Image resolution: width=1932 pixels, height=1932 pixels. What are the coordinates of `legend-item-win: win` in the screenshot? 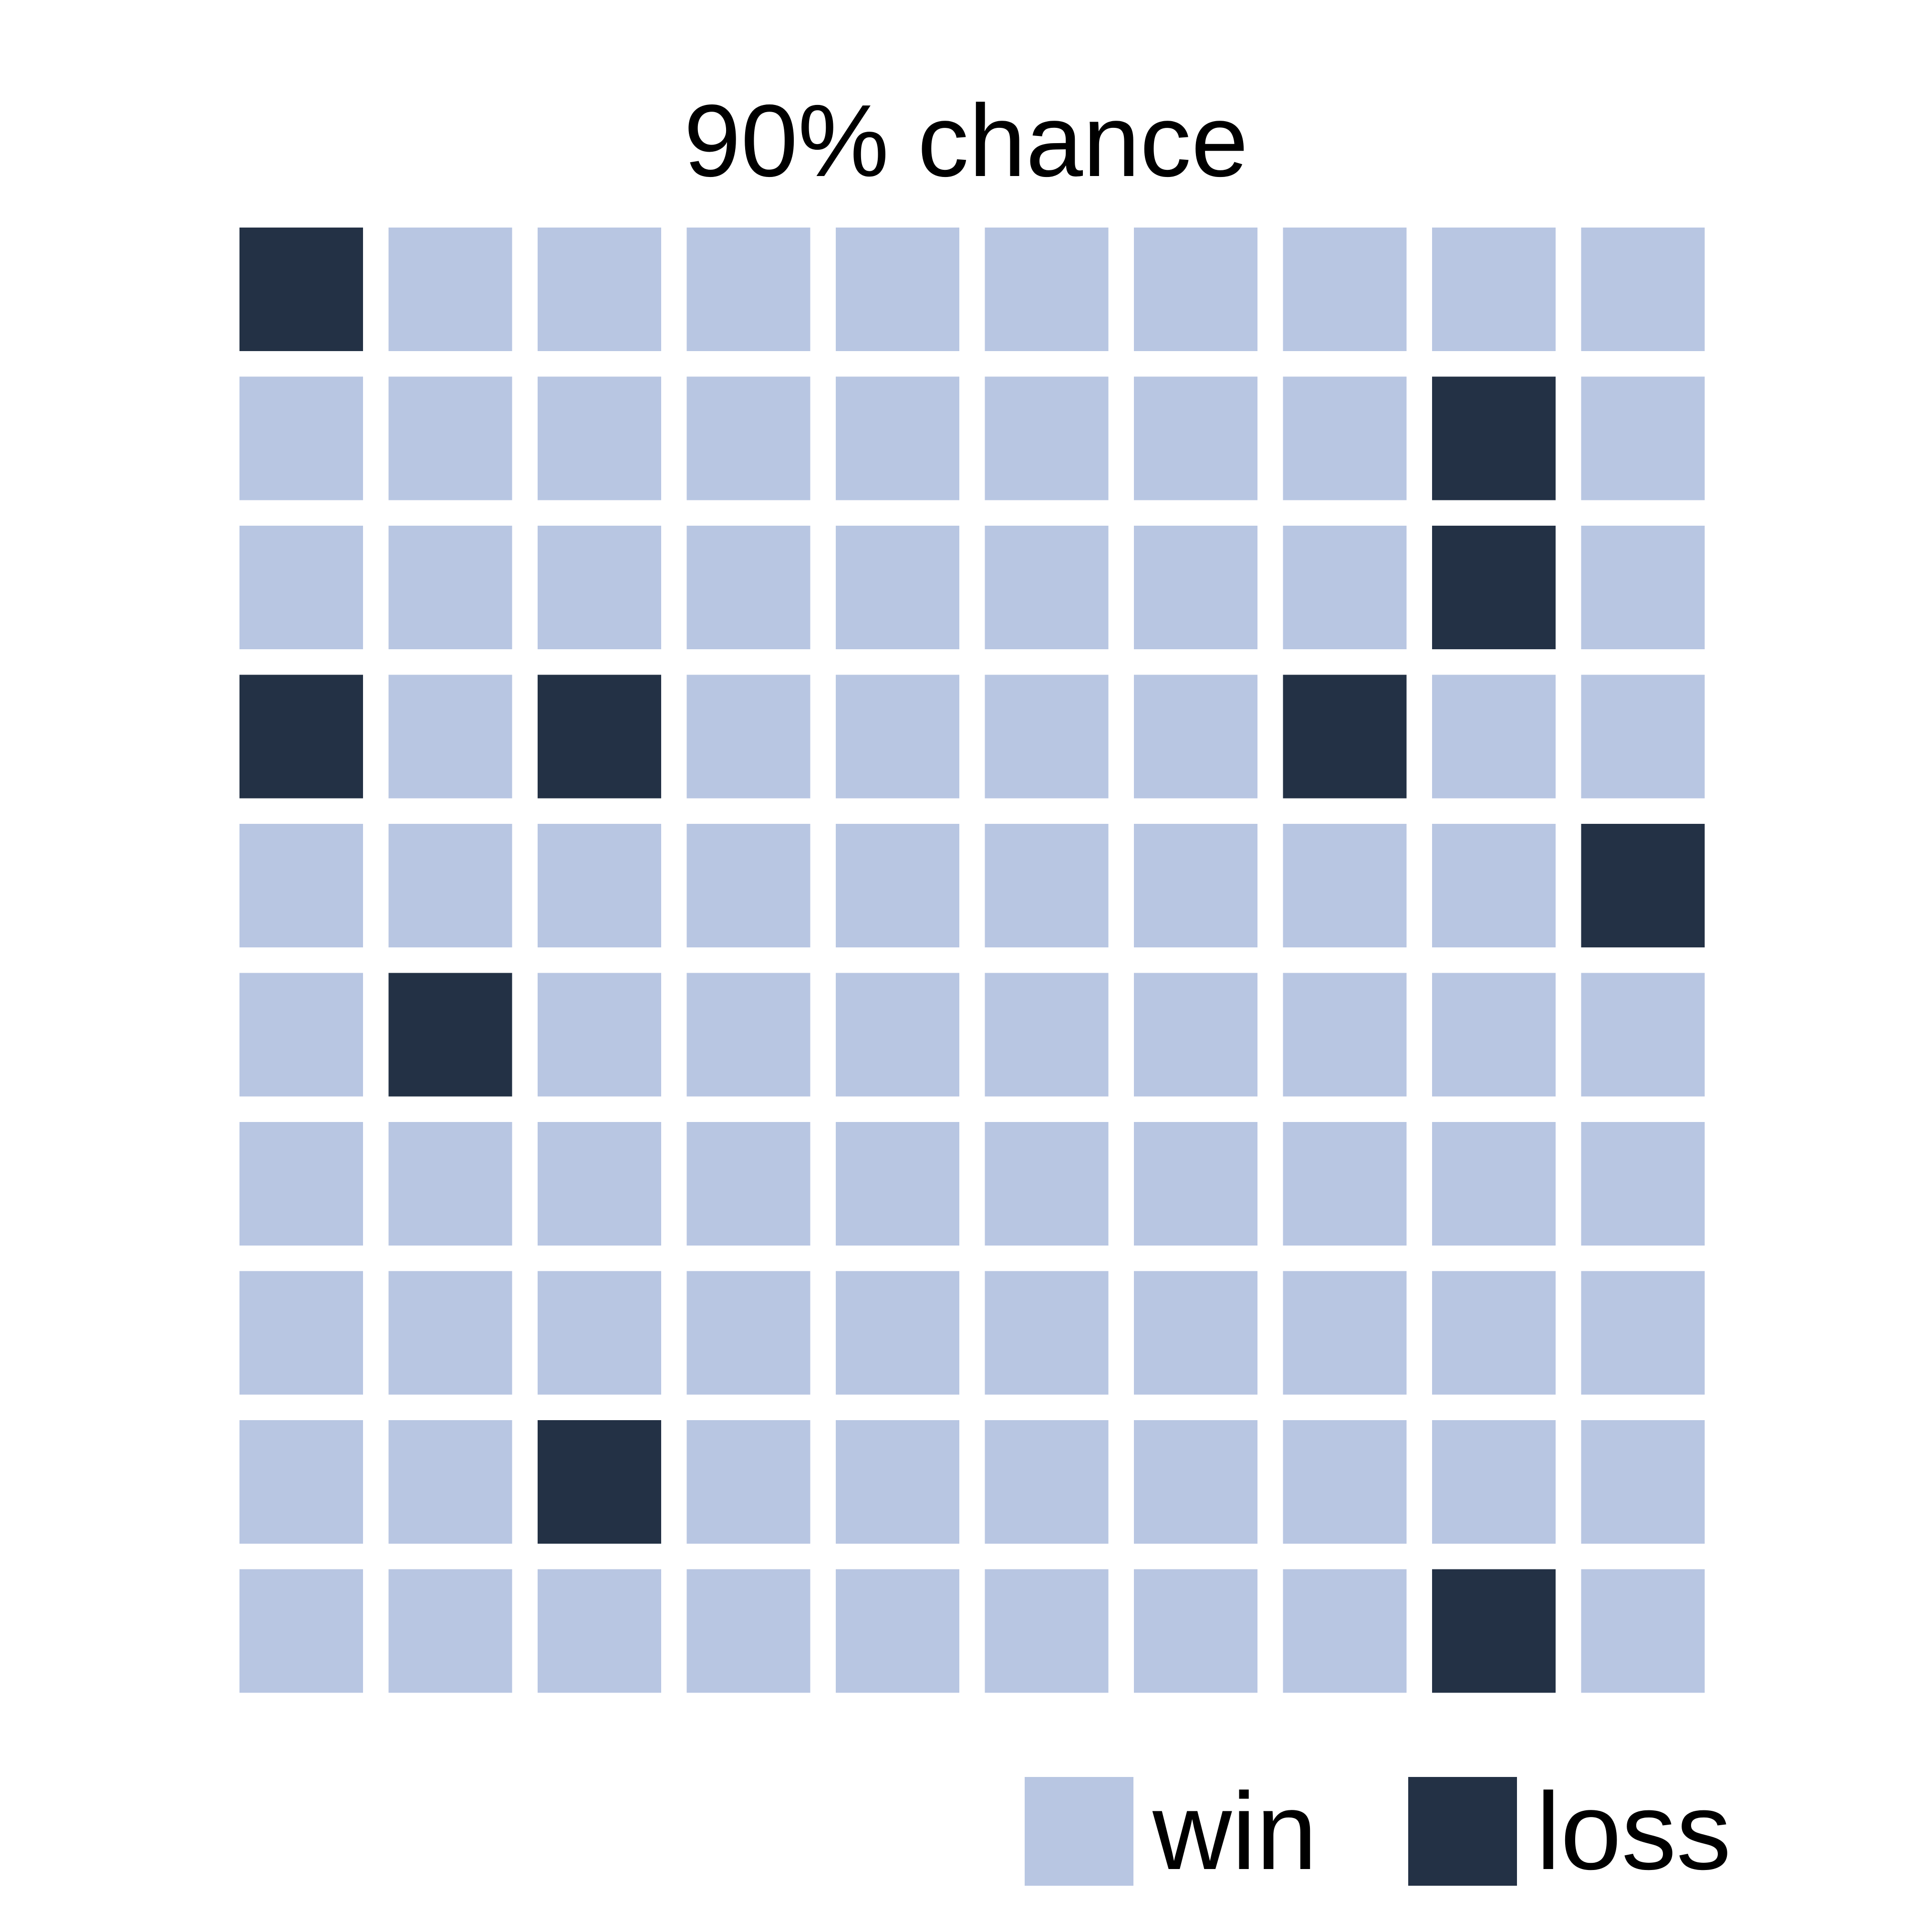 It's located at (1171, 1831).